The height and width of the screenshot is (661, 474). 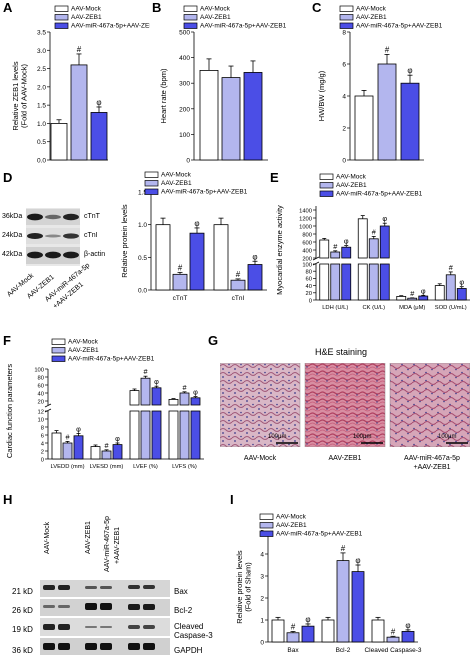 What do you see at coordinates (157, 7) in the screenshot?
I see `panel-label-b: B` at bounding box center [157, 7].